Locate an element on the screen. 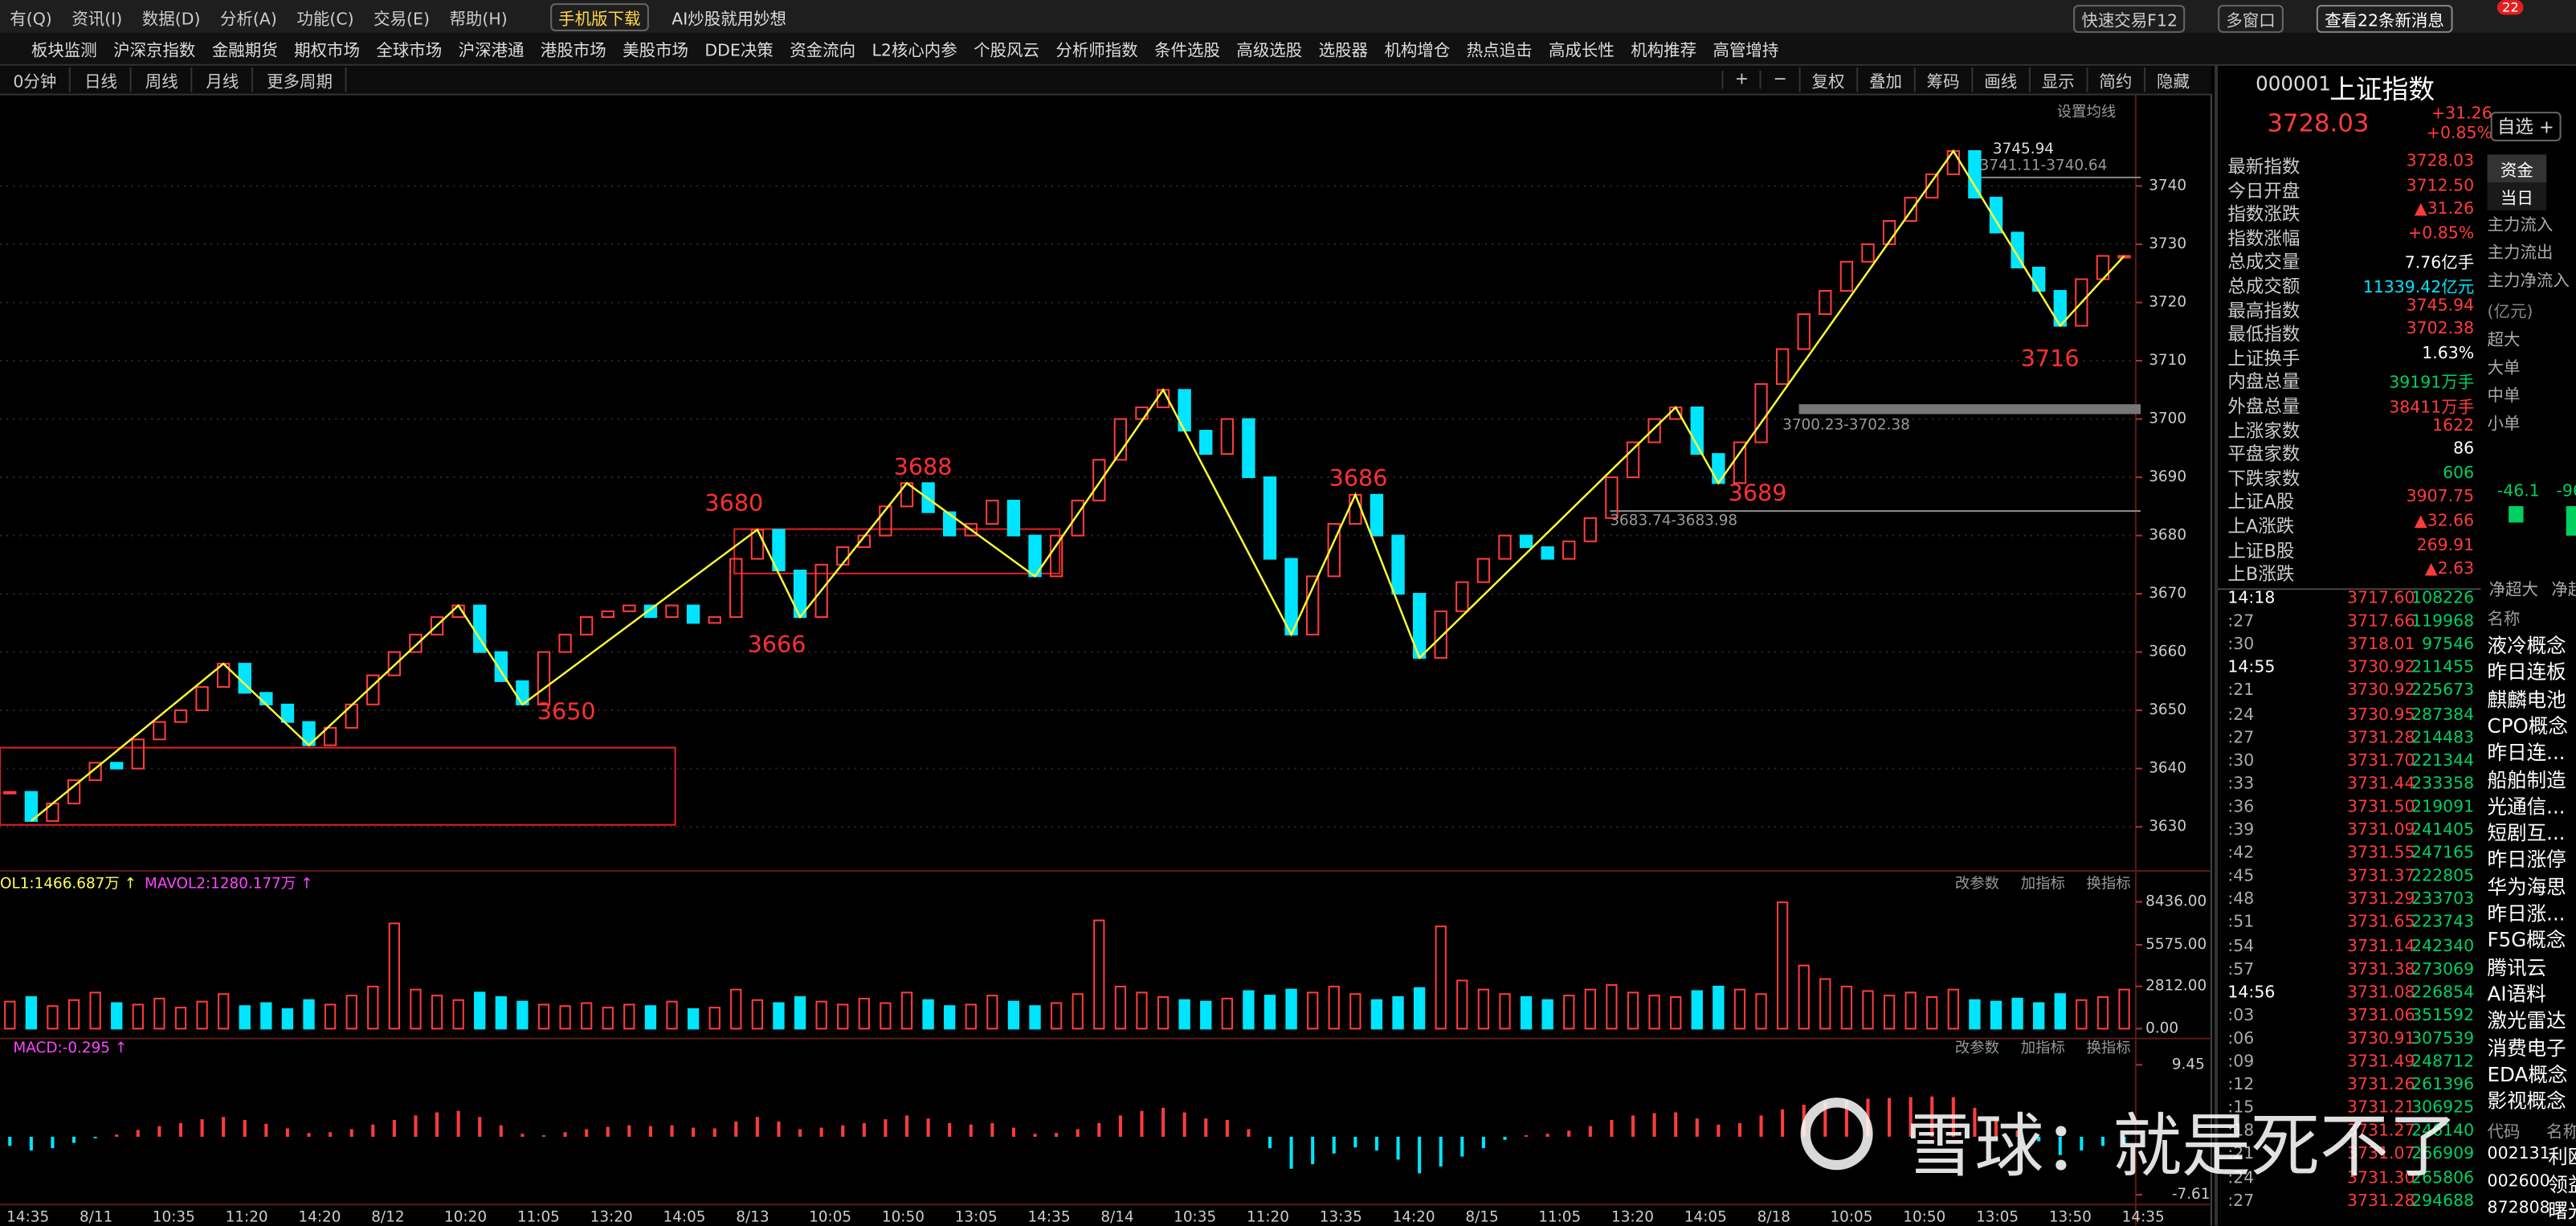  nav-item: 条件选股 is located at coordinates (1187, 52).